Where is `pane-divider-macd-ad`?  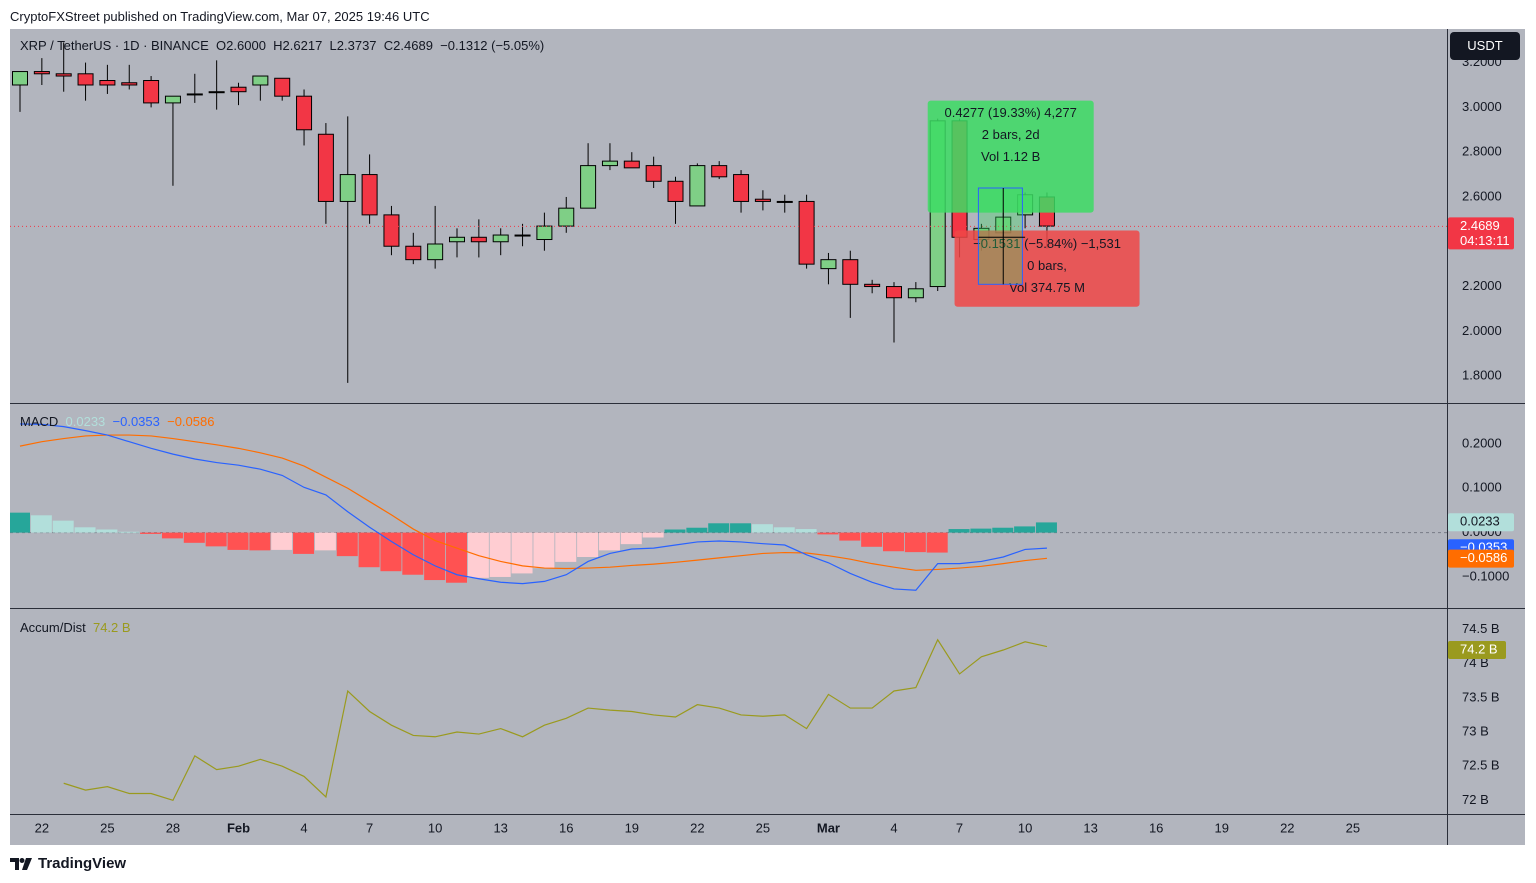 pane-divider-macd-ad is located at coordinates (767, 608).